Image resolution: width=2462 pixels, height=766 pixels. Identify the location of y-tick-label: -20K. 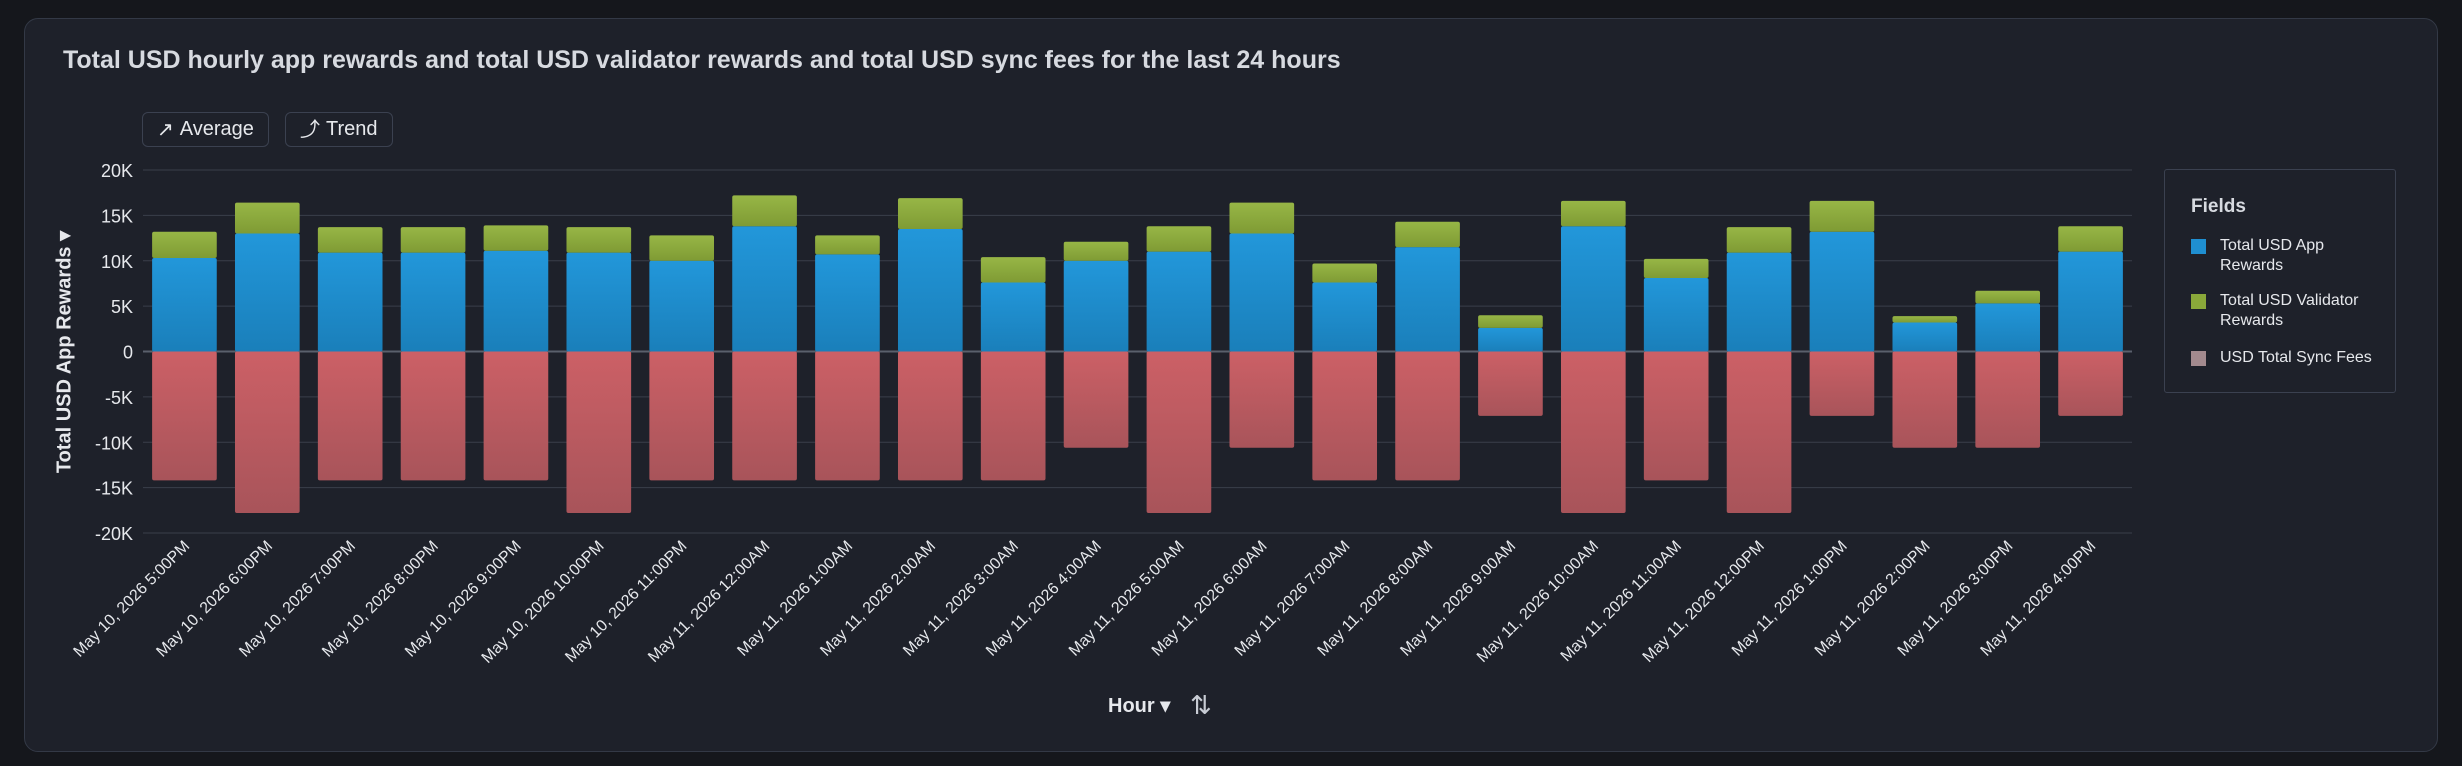
(114, 534).